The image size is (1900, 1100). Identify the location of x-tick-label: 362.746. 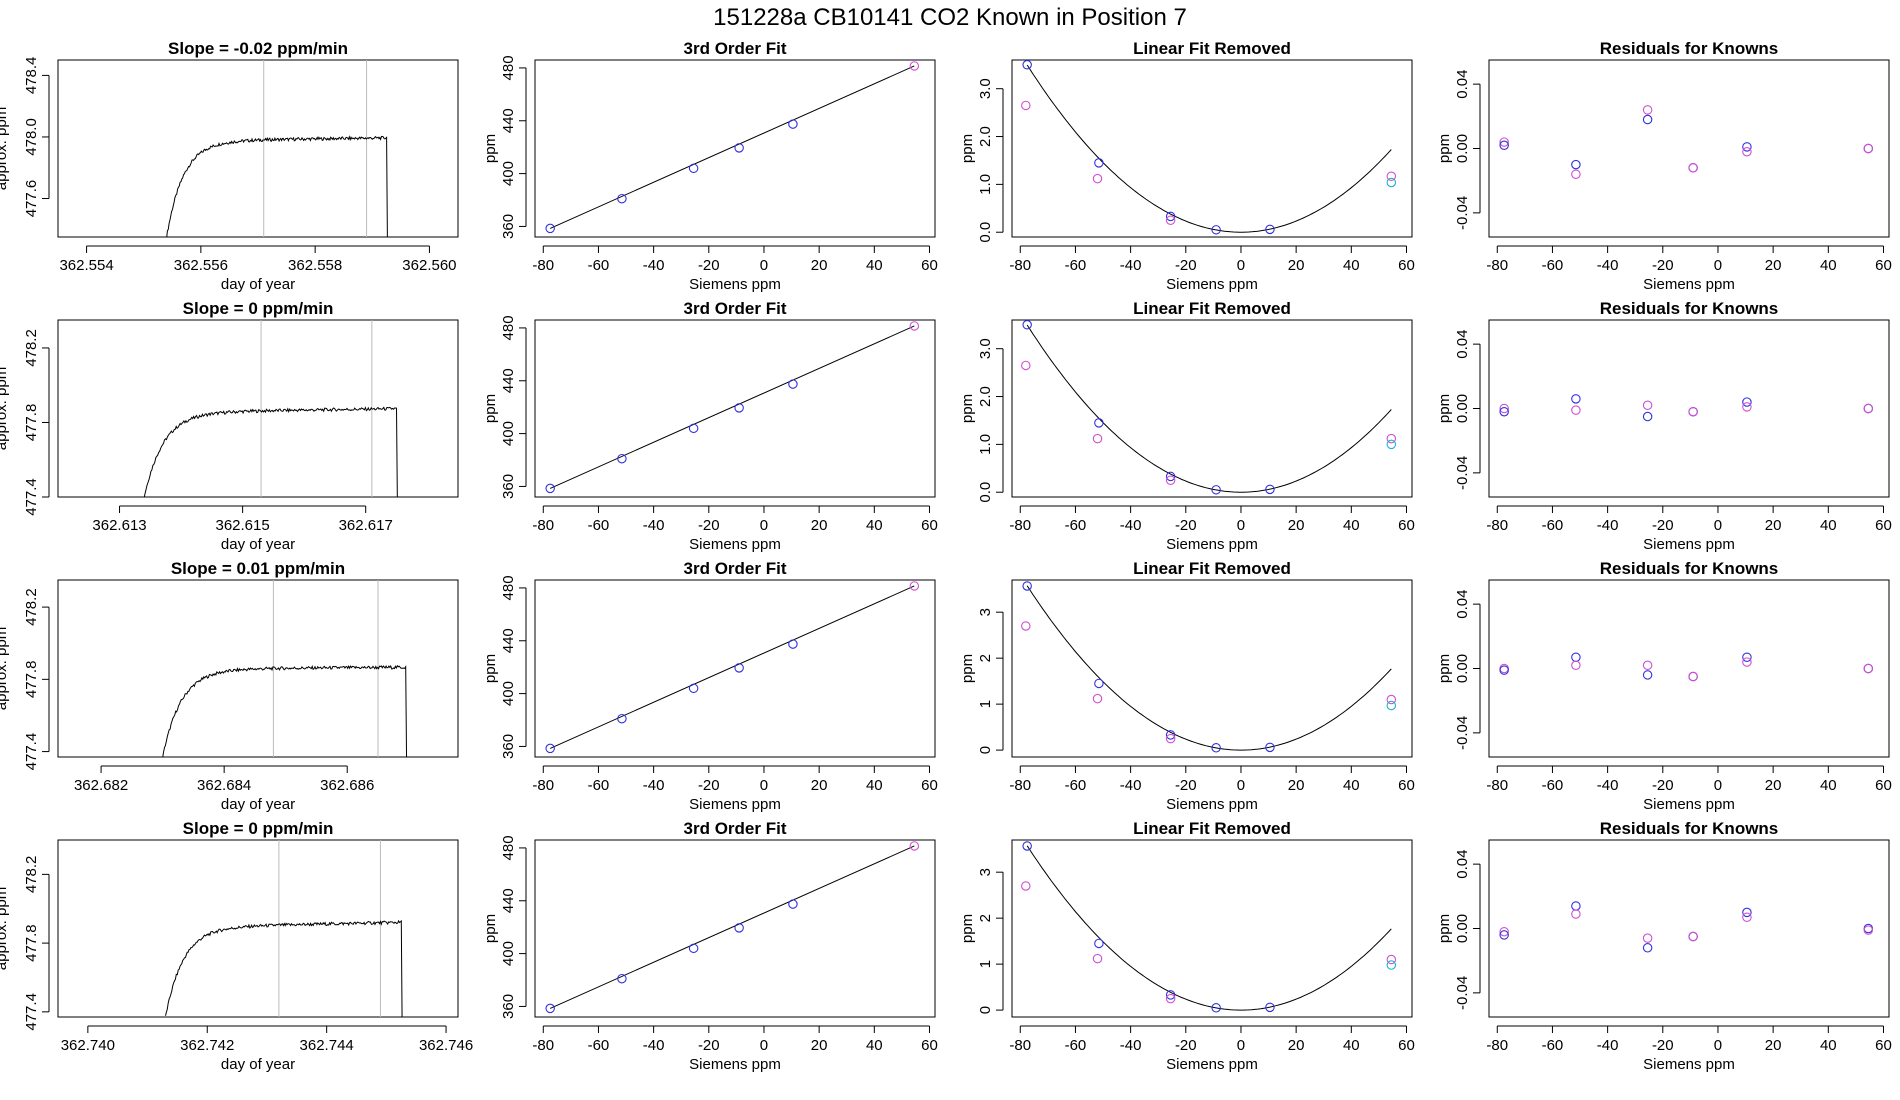
(446, 1045).